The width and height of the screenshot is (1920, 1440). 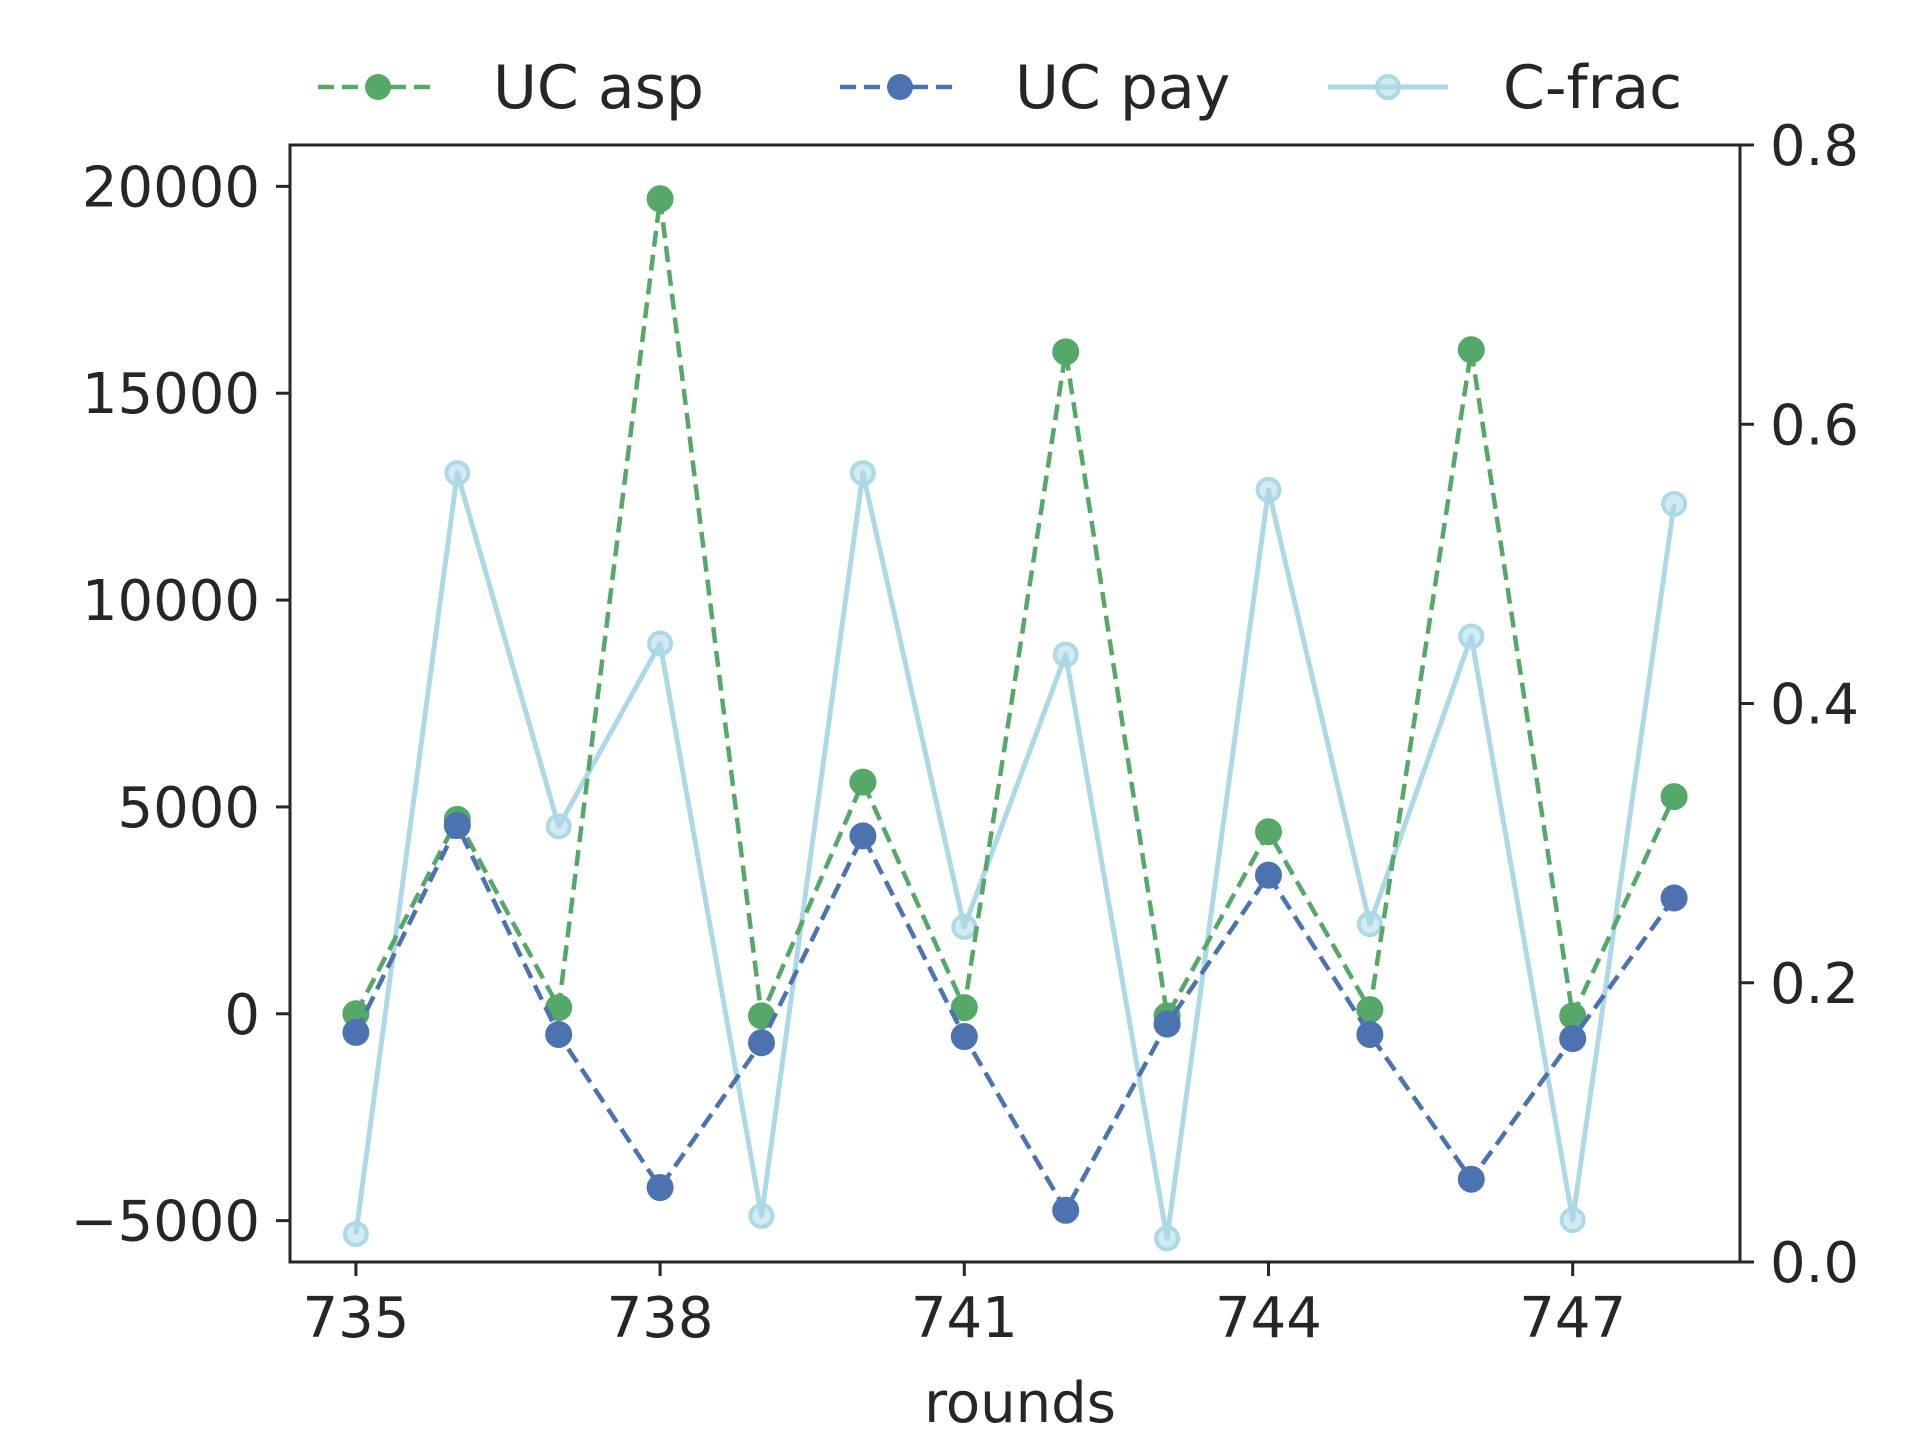 I want to click on y-right-tick-label: 0.4, so click(x=1814, y=705).